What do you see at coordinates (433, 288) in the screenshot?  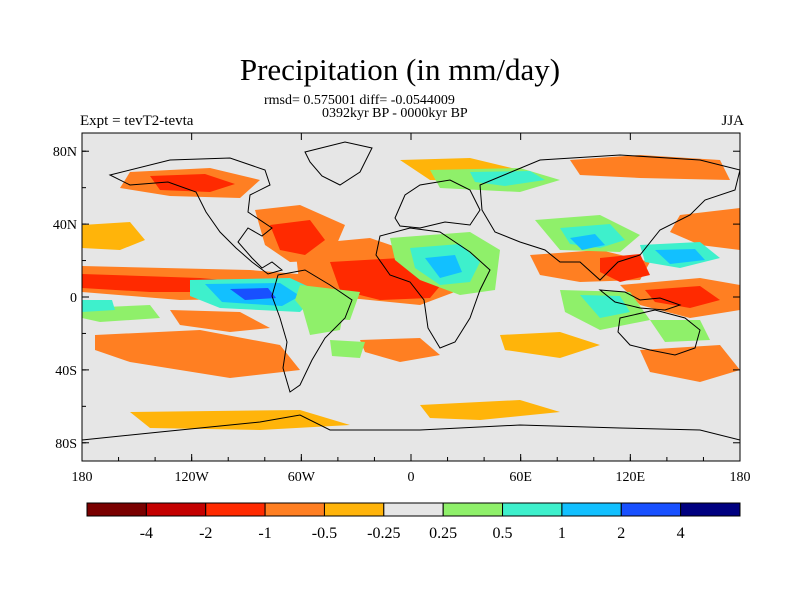 I see `coastline-africa` at bounding box center [433, 288].